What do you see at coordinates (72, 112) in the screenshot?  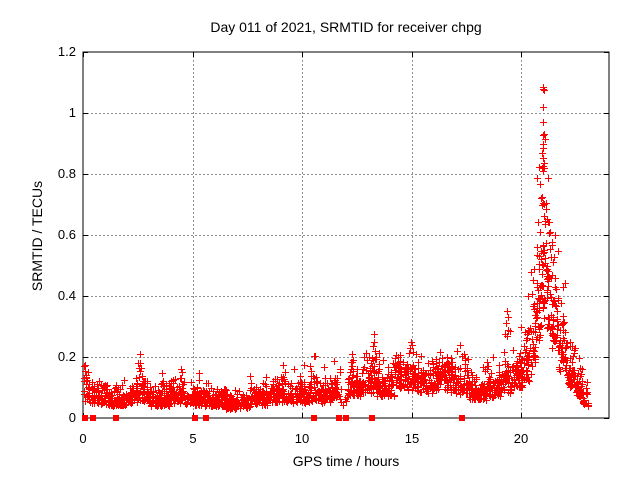 I see `y-tick-label: 1` at bounding box center [72, 112].